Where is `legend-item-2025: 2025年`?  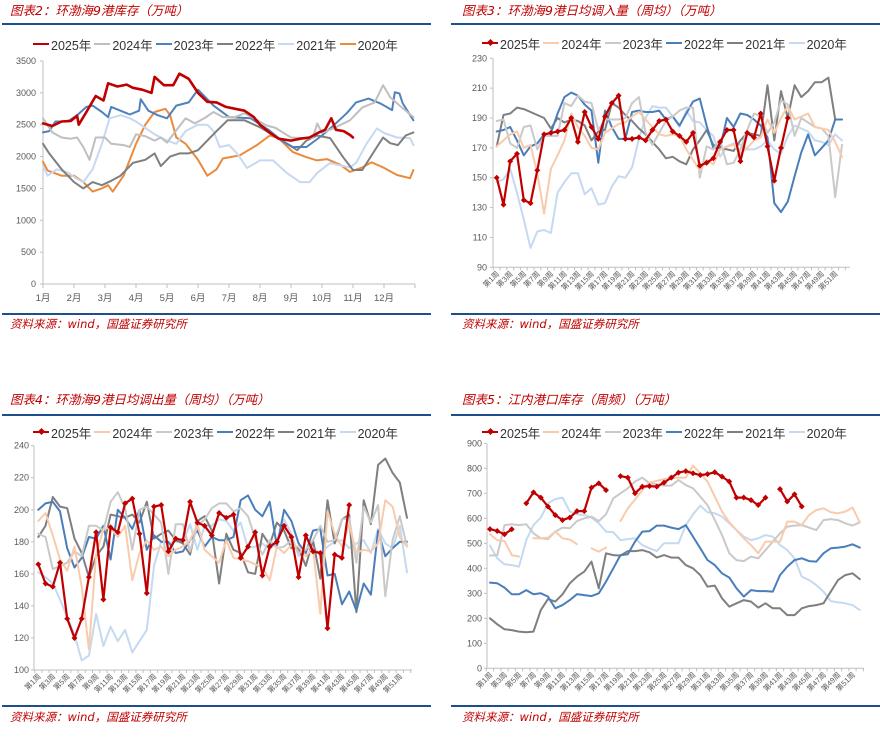
legend-item-2025: 2025年 is located at coordinates (62, 44).